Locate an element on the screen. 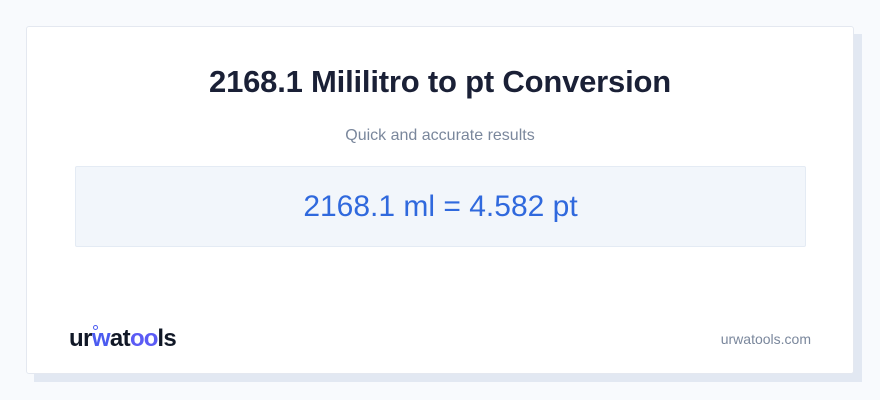 This screenshot has height=400, width=880. logo-part-3: at is located at coordinates (120, 338).